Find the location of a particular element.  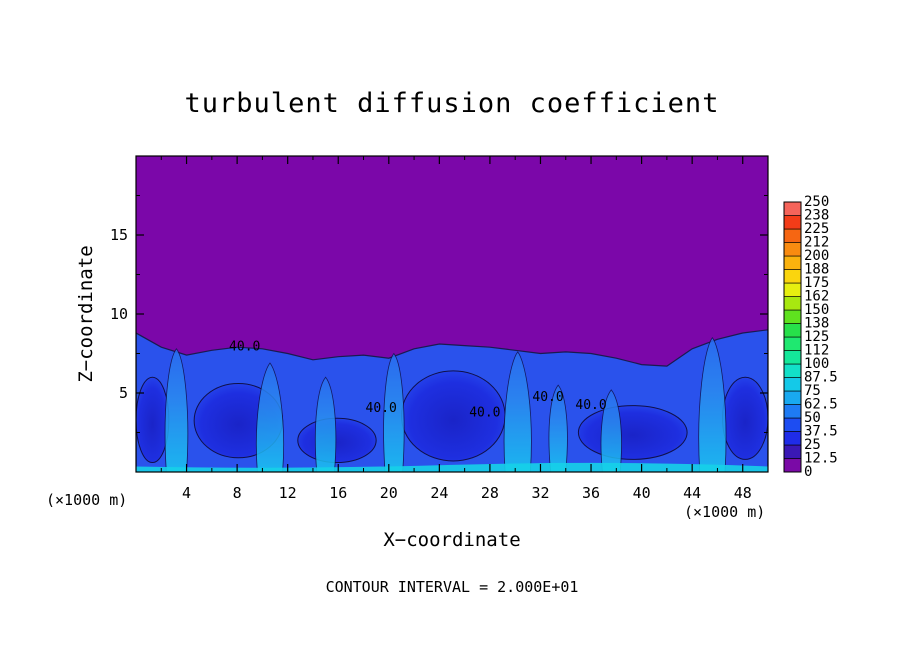

y-tick-label: 10 is located at coordinates (119, 314).